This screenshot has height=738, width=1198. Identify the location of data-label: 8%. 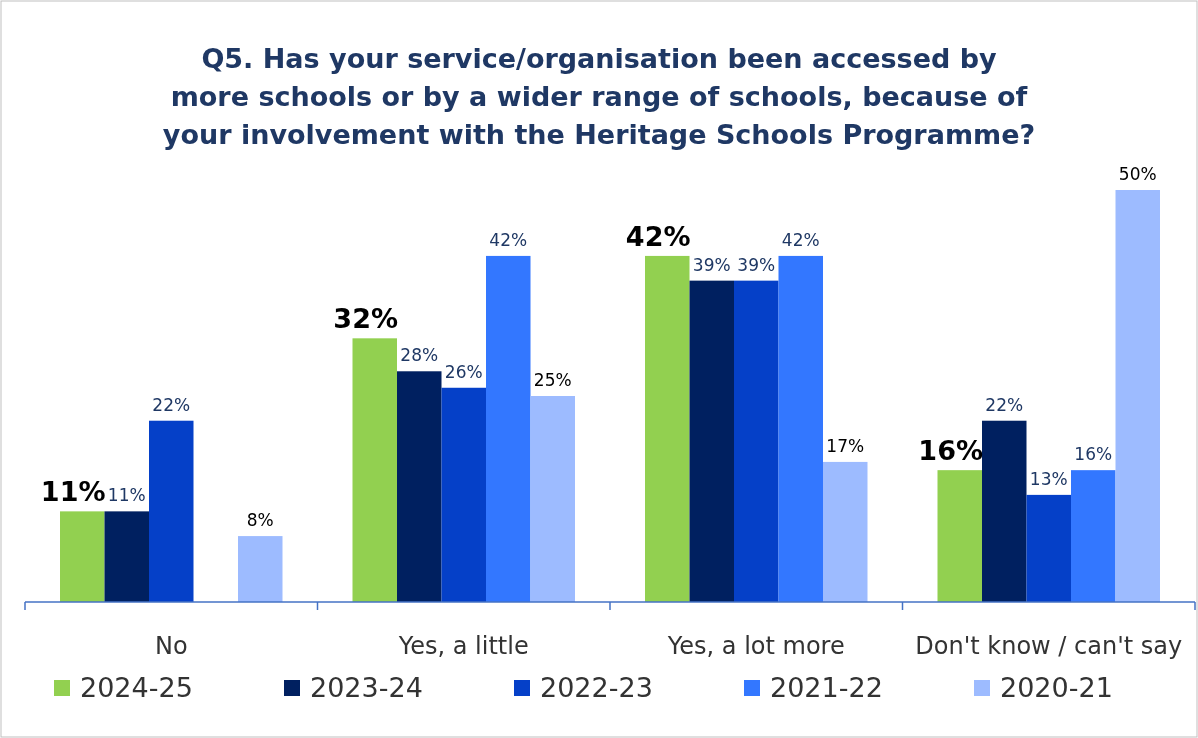
(260, 520).